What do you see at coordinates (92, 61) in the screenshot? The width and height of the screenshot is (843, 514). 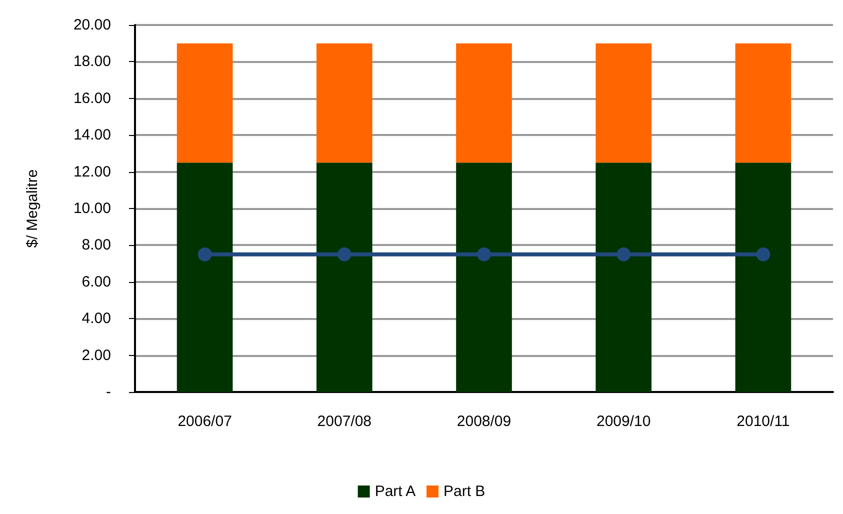 I see `y-tick-label: 18.00` at bounding box center [92, 61].